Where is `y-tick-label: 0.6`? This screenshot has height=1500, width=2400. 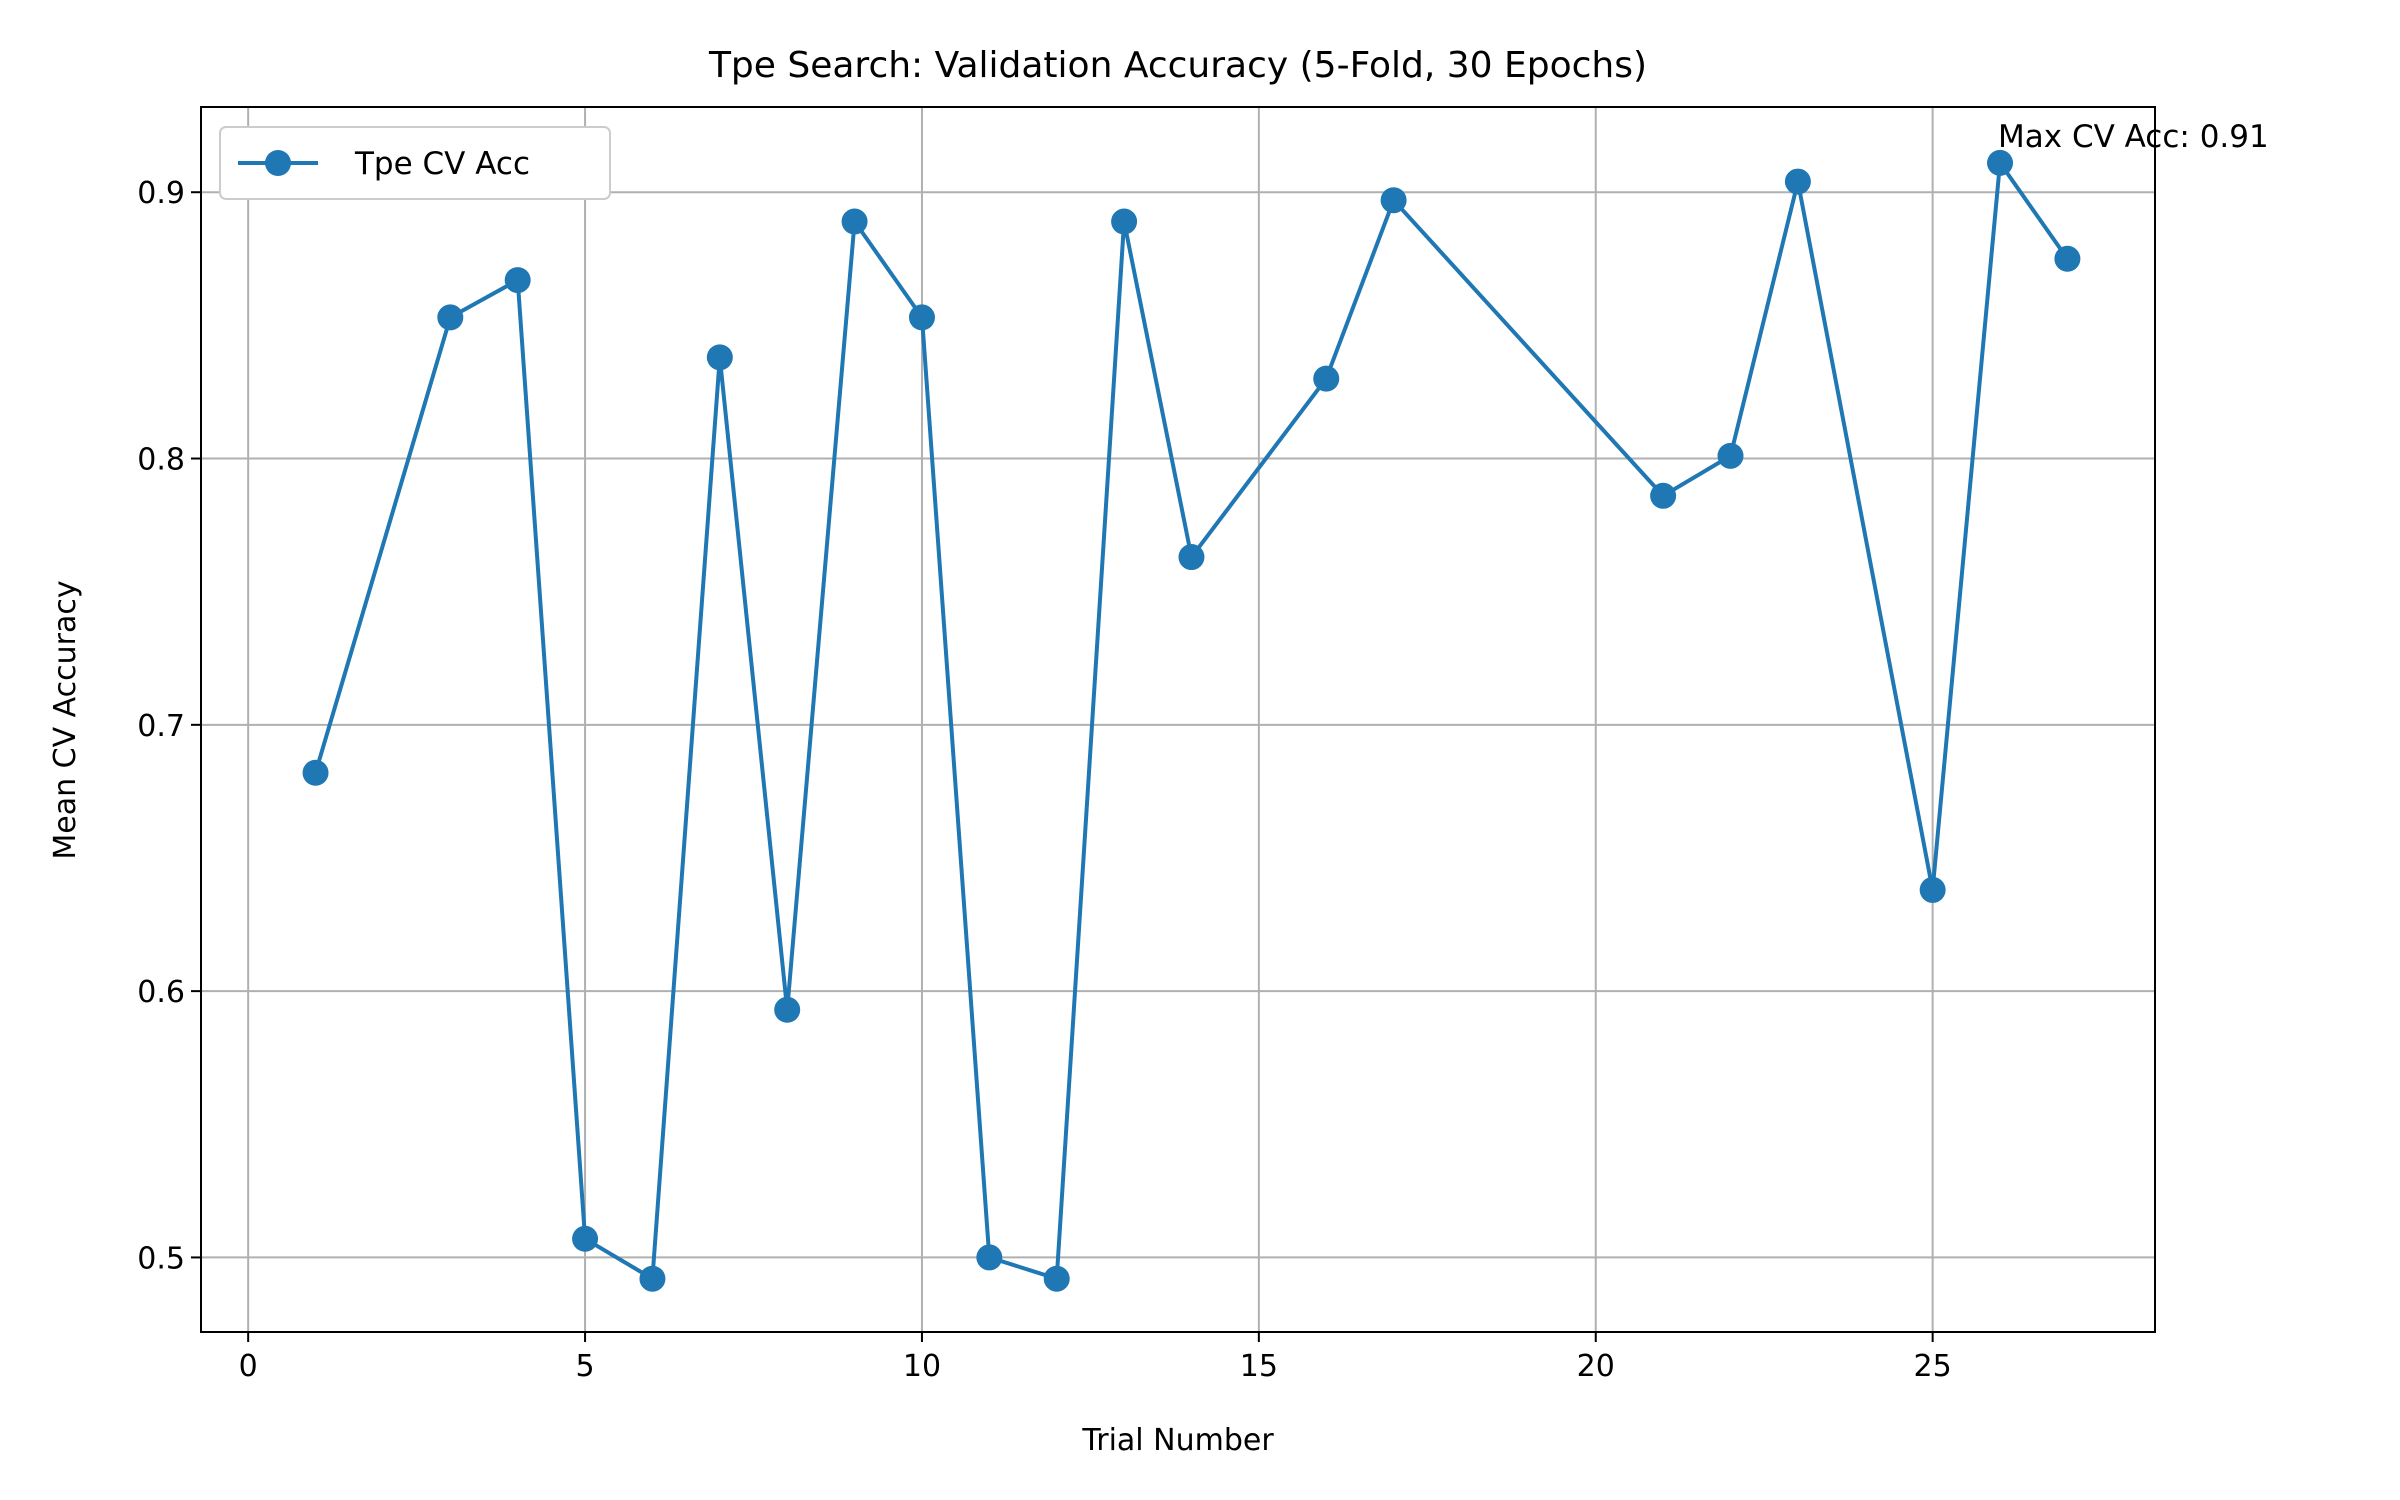
y-tick-label: 0.6 is located at coordinates (161, 992).